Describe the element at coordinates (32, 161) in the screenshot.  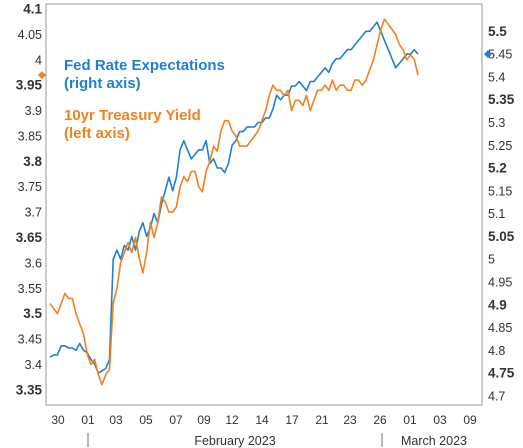
I see `left-tick-label: 3.8` at that location.